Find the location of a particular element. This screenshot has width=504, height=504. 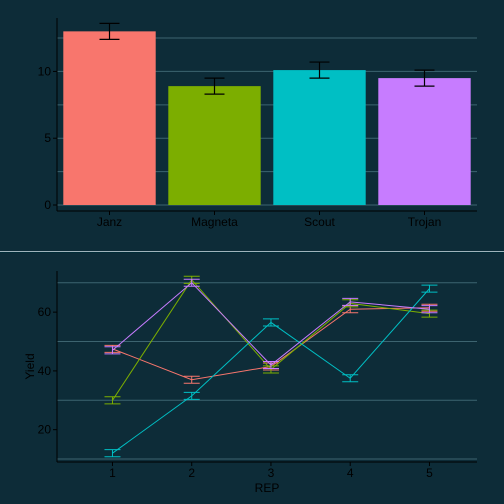

y-tick-label-1: 40 is located at coordinates (45, 371).